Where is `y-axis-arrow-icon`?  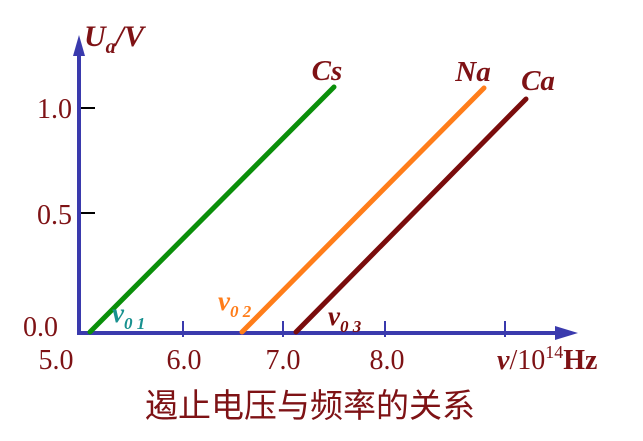
y-axis-arrow-icon is located at coordinates (79, 45).